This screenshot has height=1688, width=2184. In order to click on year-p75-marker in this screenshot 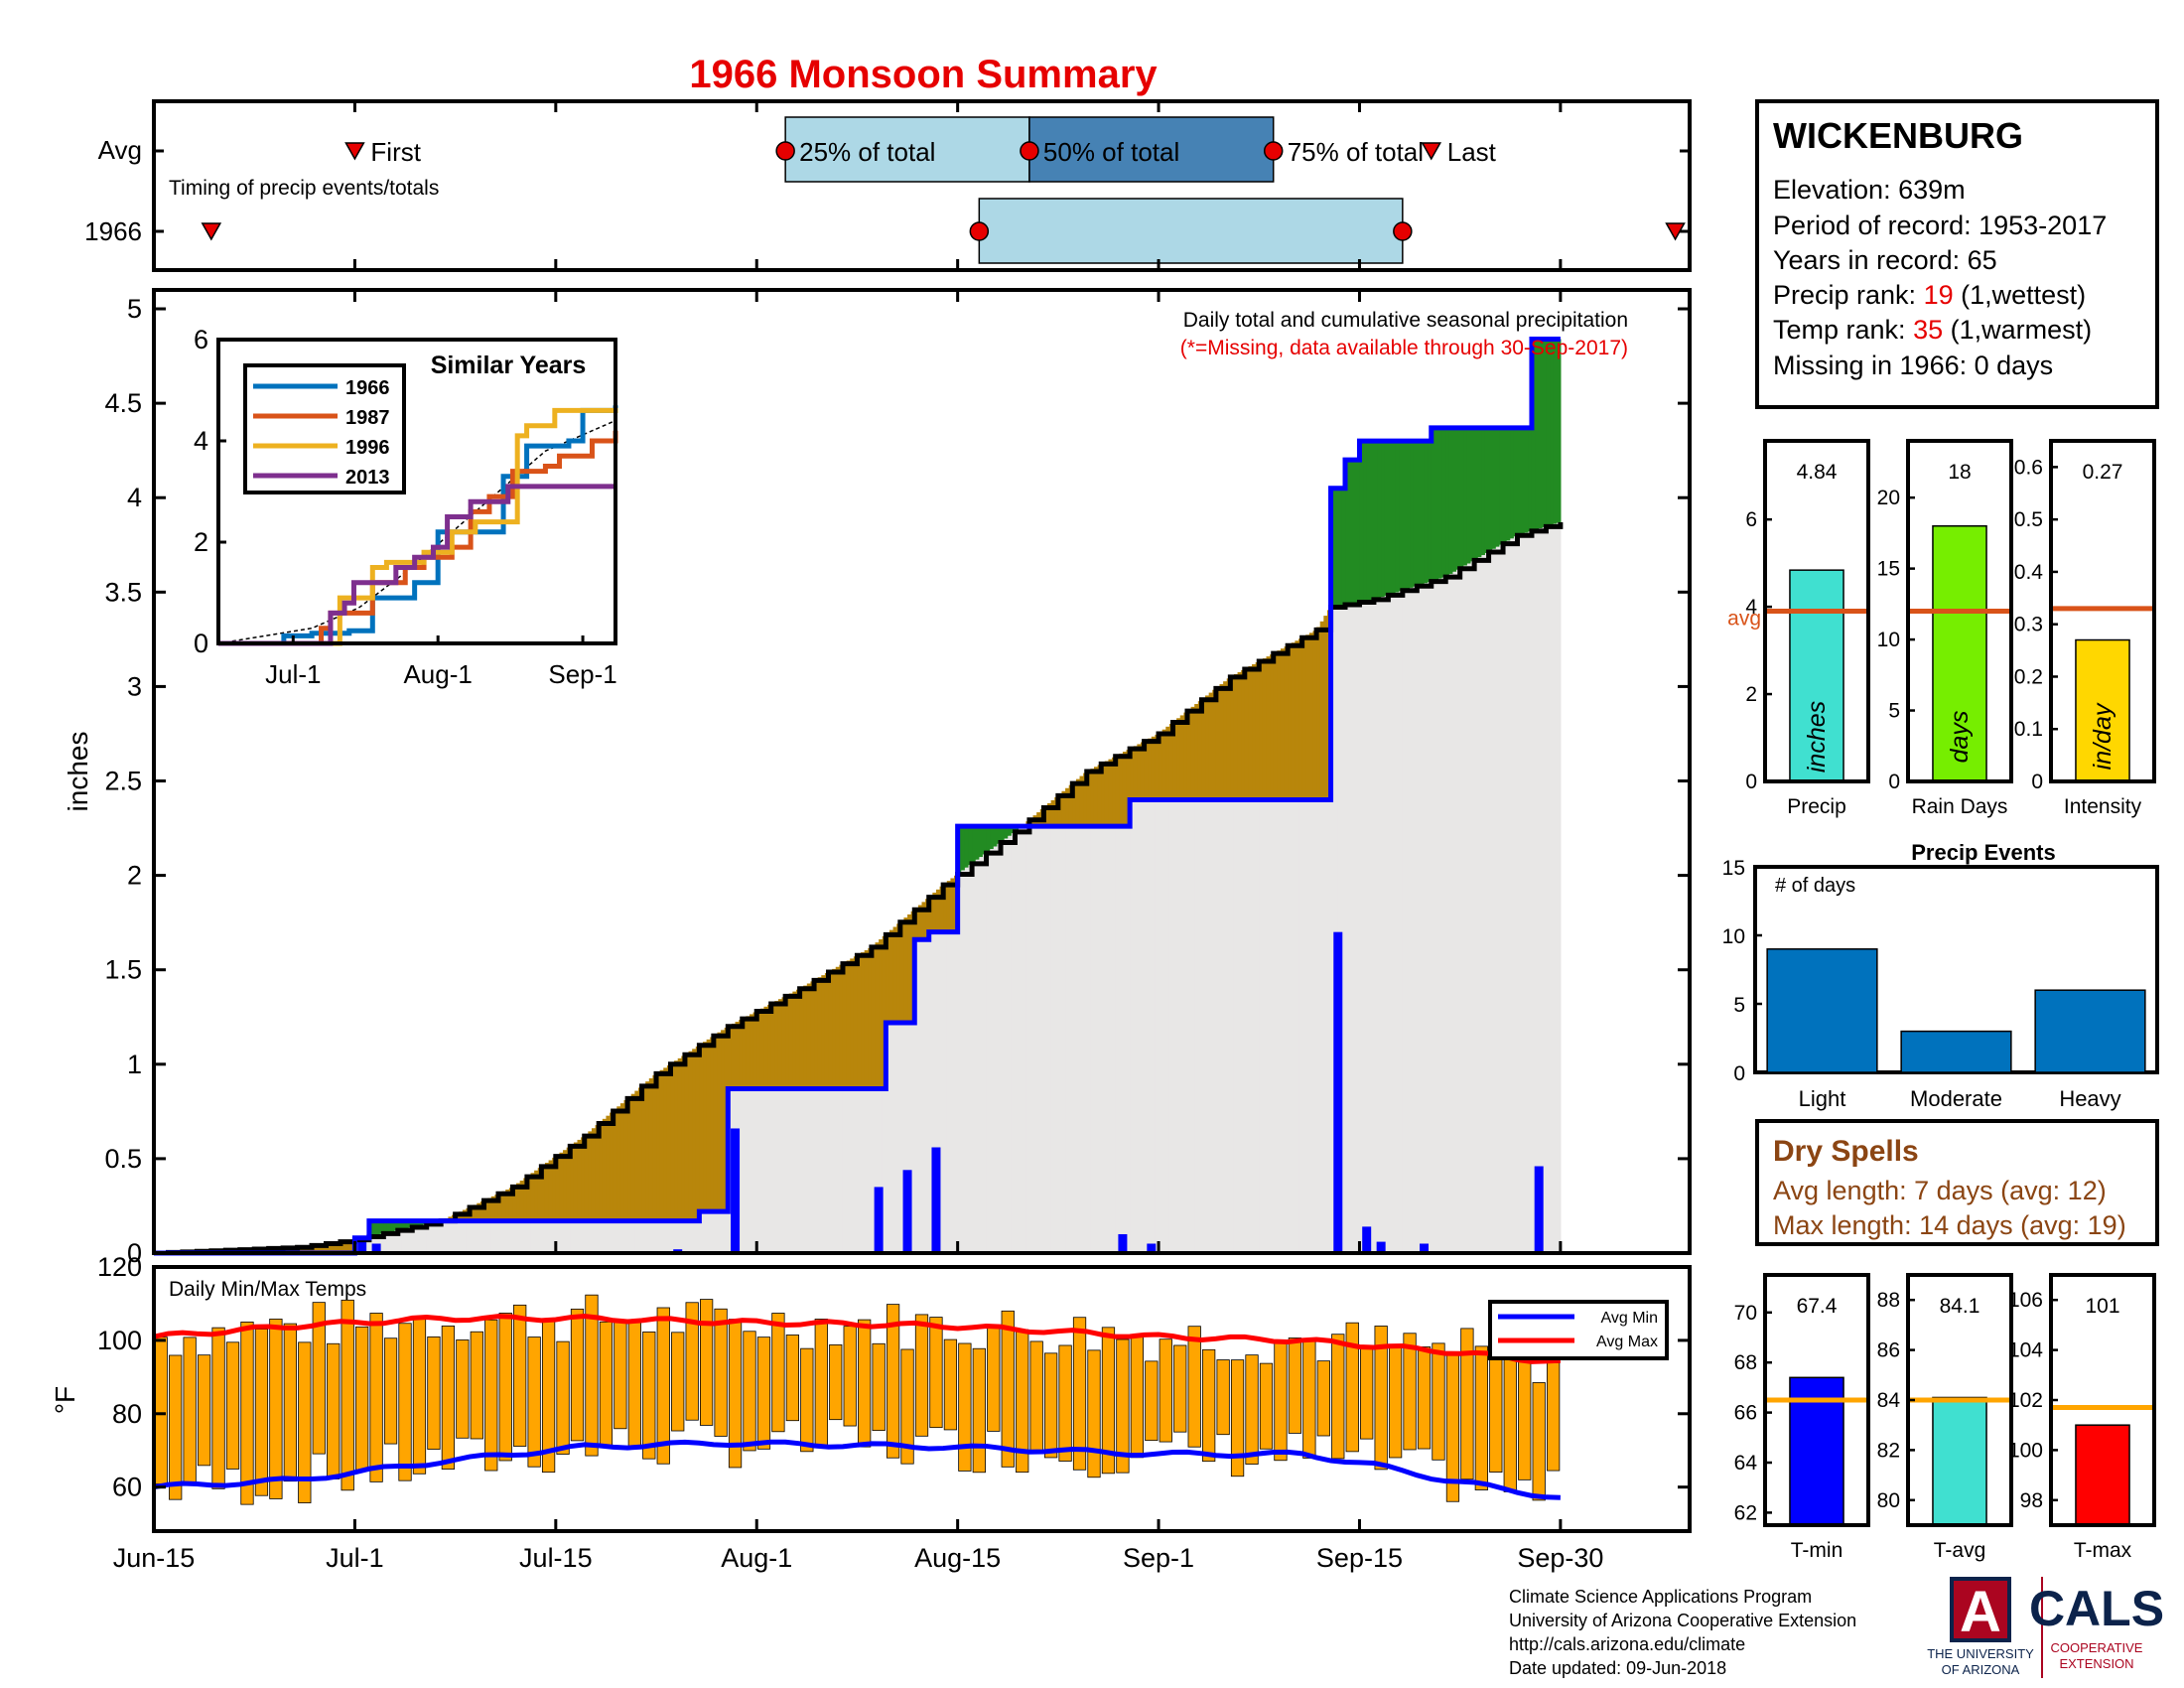, I will do `click(1403, 231)`.